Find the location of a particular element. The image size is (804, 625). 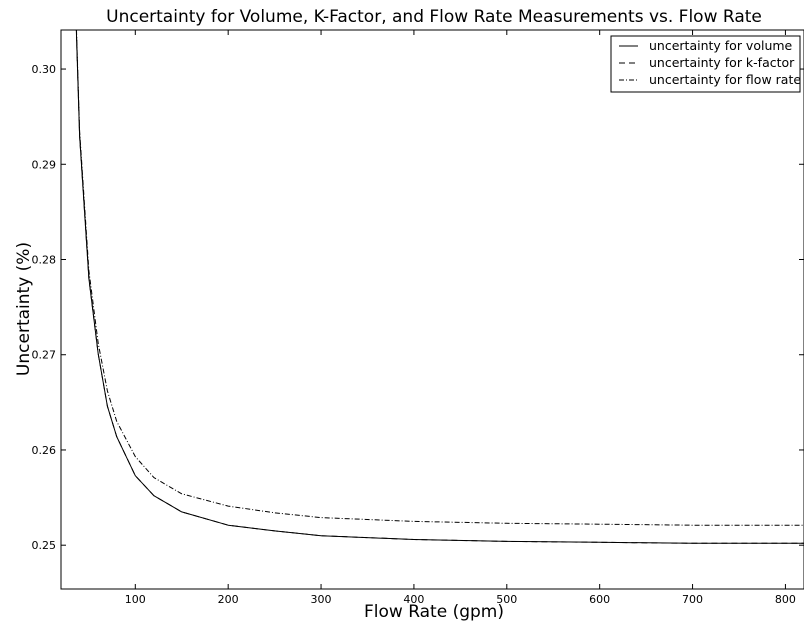

legend-box is located at coordinates (705, 64).